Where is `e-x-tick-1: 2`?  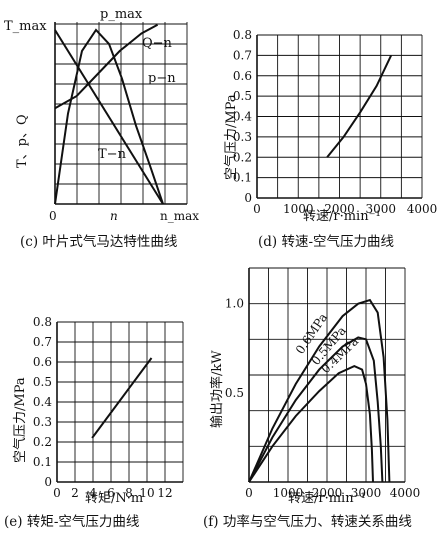
e-x-tick-1: 2 is located at coordinates (75, 493).